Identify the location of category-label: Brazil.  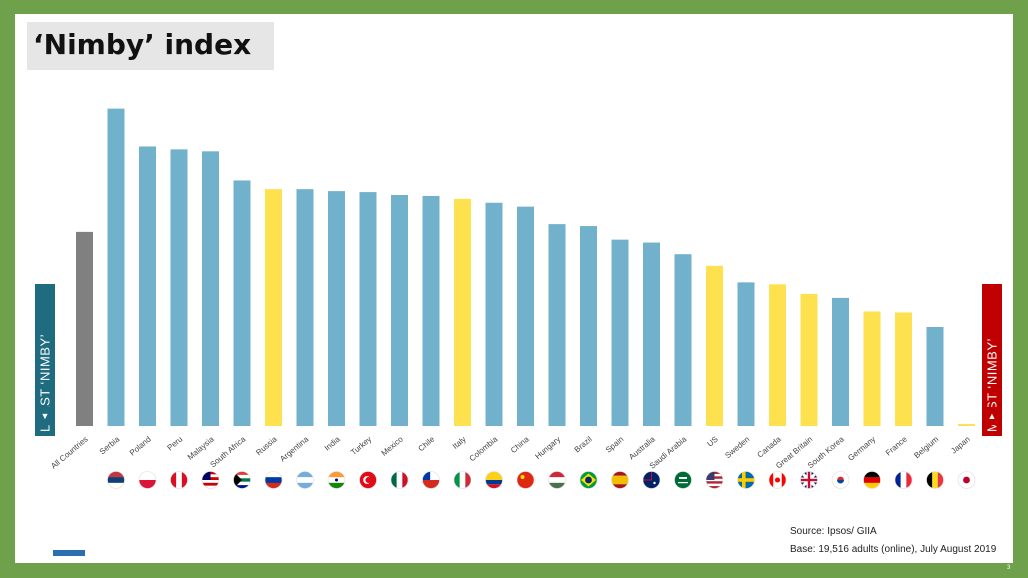
(583, 445).